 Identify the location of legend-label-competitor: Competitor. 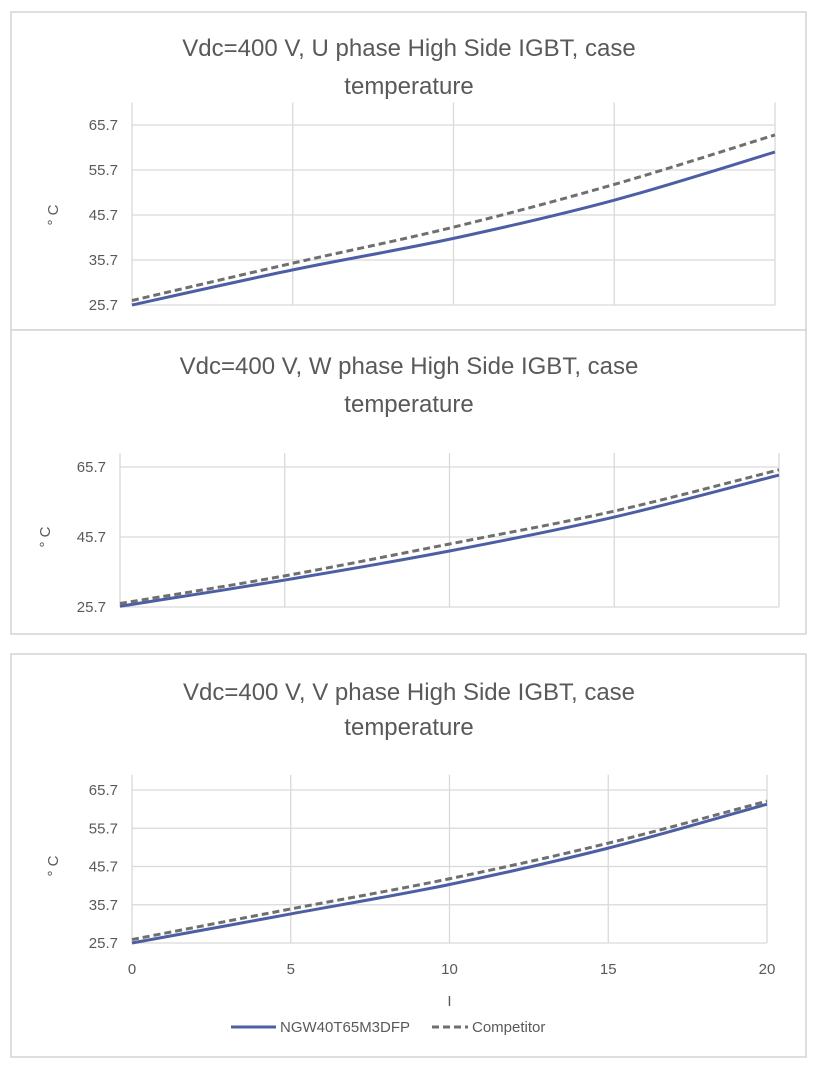
(508, 1027).